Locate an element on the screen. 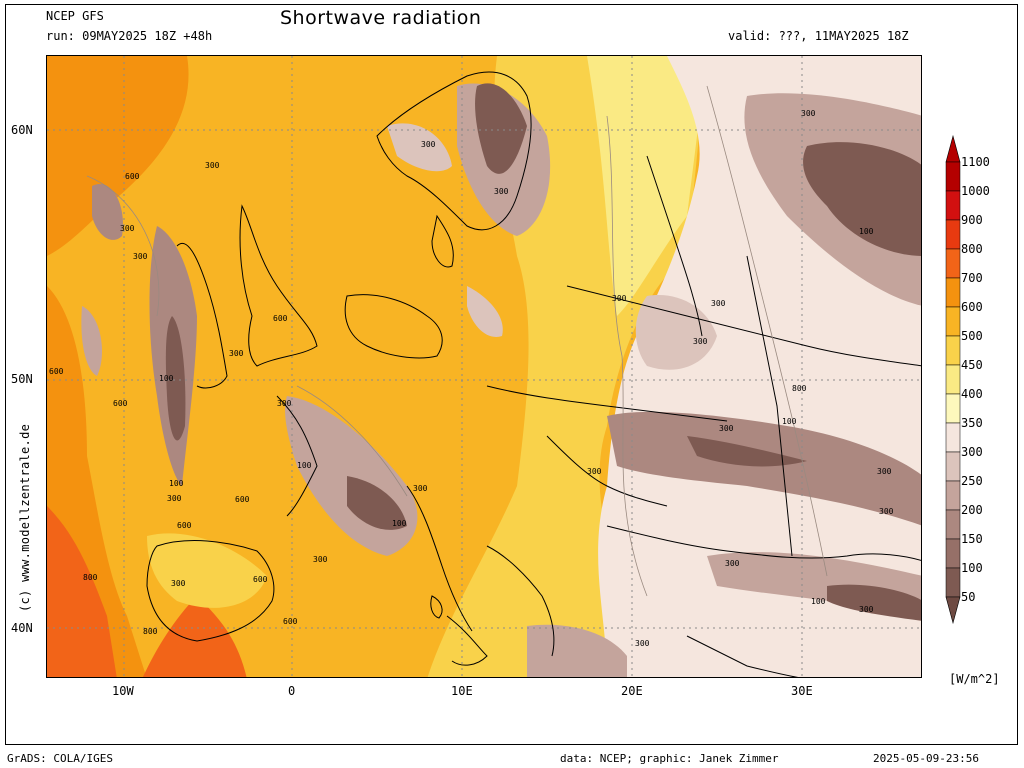  colorbar-tick-label: 150 is located at coordinates (972, 539).